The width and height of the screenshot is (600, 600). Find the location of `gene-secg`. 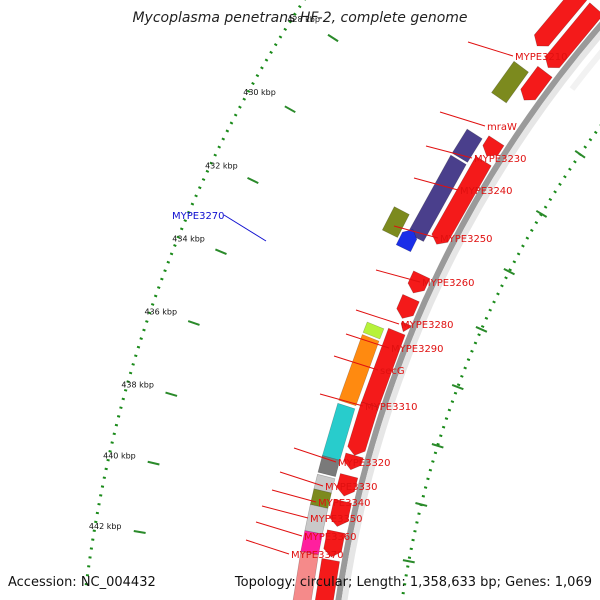

gene-secg is located at coordinates (373, 330).